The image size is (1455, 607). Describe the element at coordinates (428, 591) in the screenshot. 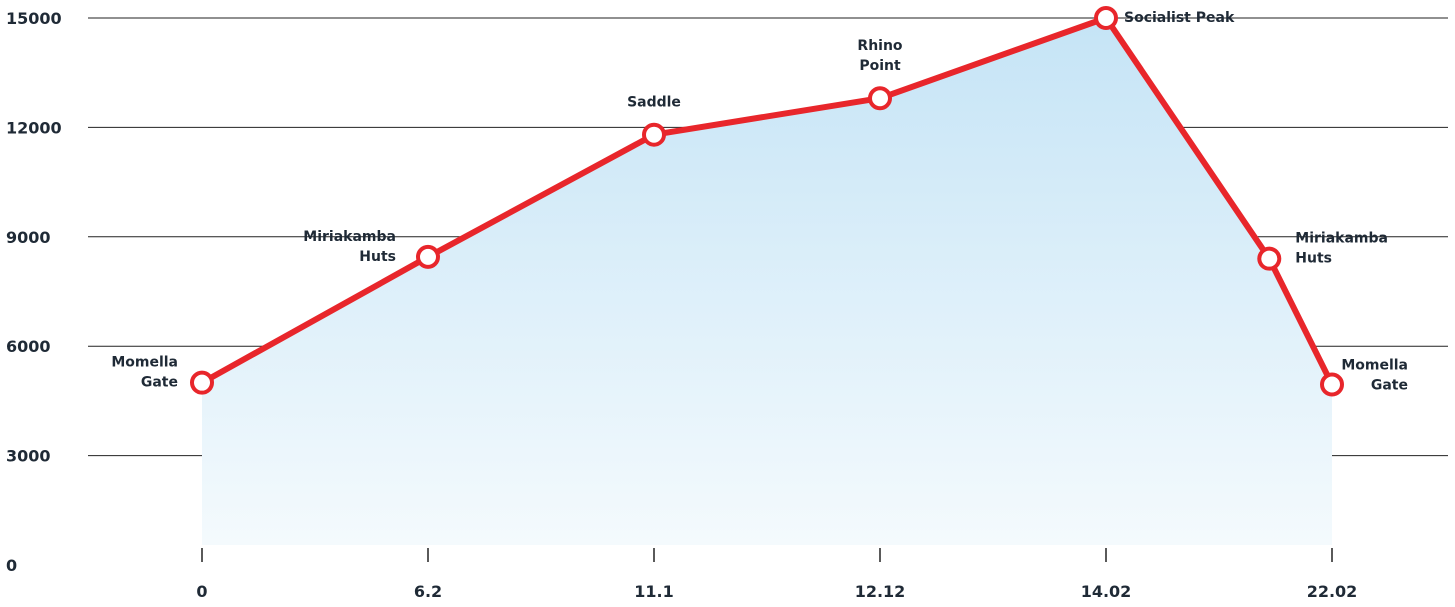

I see `x-tick-label: 6.2` at that location.